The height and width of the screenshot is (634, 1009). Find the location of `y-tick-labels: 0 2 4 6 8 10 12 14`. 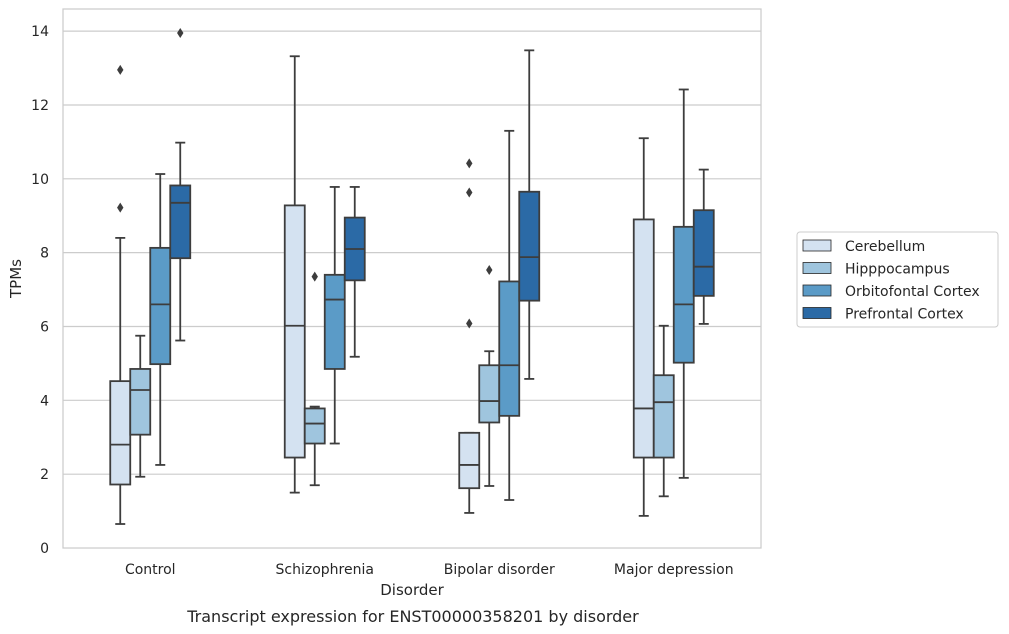

y-tick-labels: 0 2 4 6 8 10 12 14 is located at coordinates (40, 290).